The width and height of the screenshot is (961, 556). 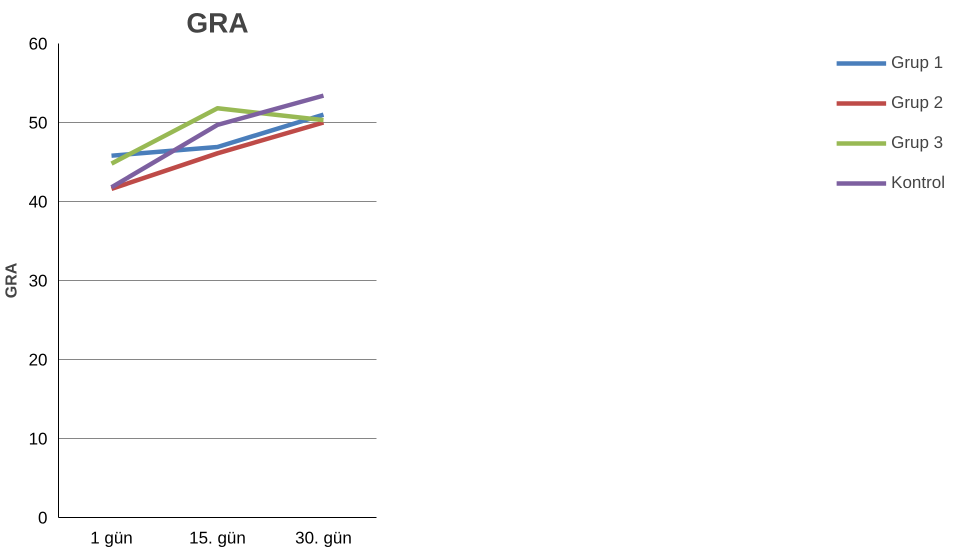 I want to click on y-tick-label: 0, so click(x=43, y=518).